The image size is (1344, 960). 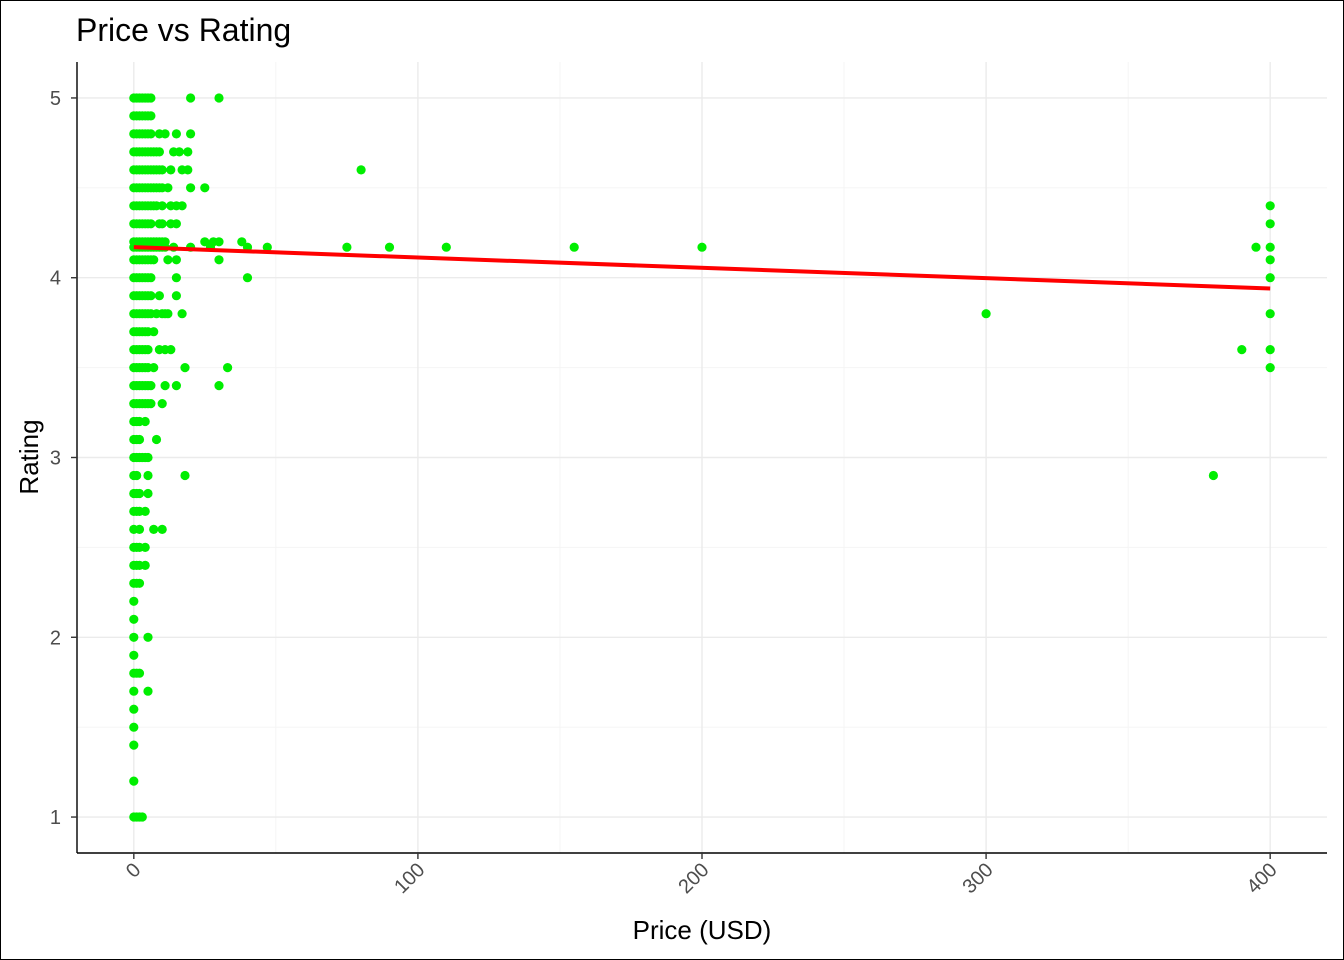 What do you see at coordinates (63, 458) in the screenshot?
I see `y-axis-ticks: 1 2 3 4 5` at bounding box center [63, 458].